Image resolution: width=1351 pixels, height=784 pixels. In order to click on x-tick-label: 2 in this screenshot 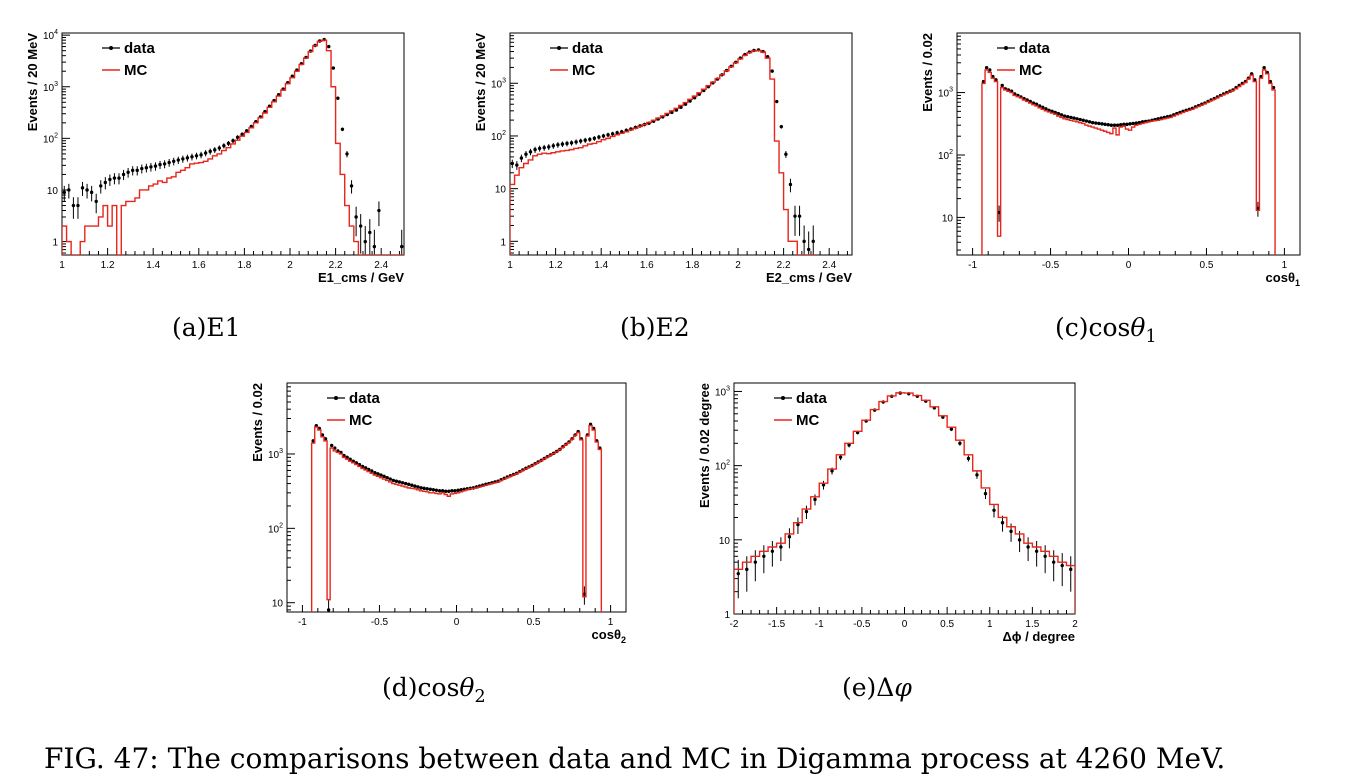, I will do `click(1075, 624)`.